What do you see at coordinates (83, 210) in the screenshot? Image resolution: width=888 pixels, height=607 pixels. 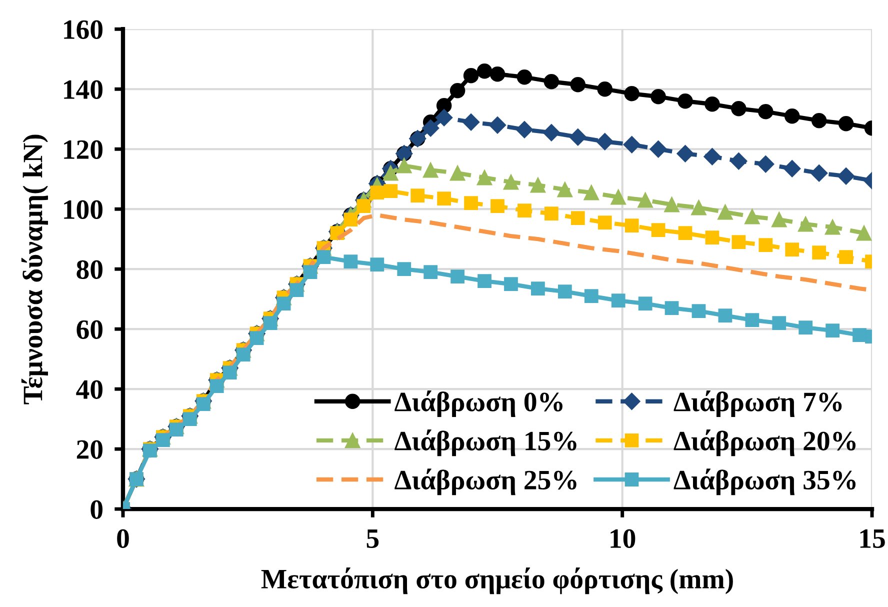 I see `y-tick-label: 100` at bounding box center [83, 210].